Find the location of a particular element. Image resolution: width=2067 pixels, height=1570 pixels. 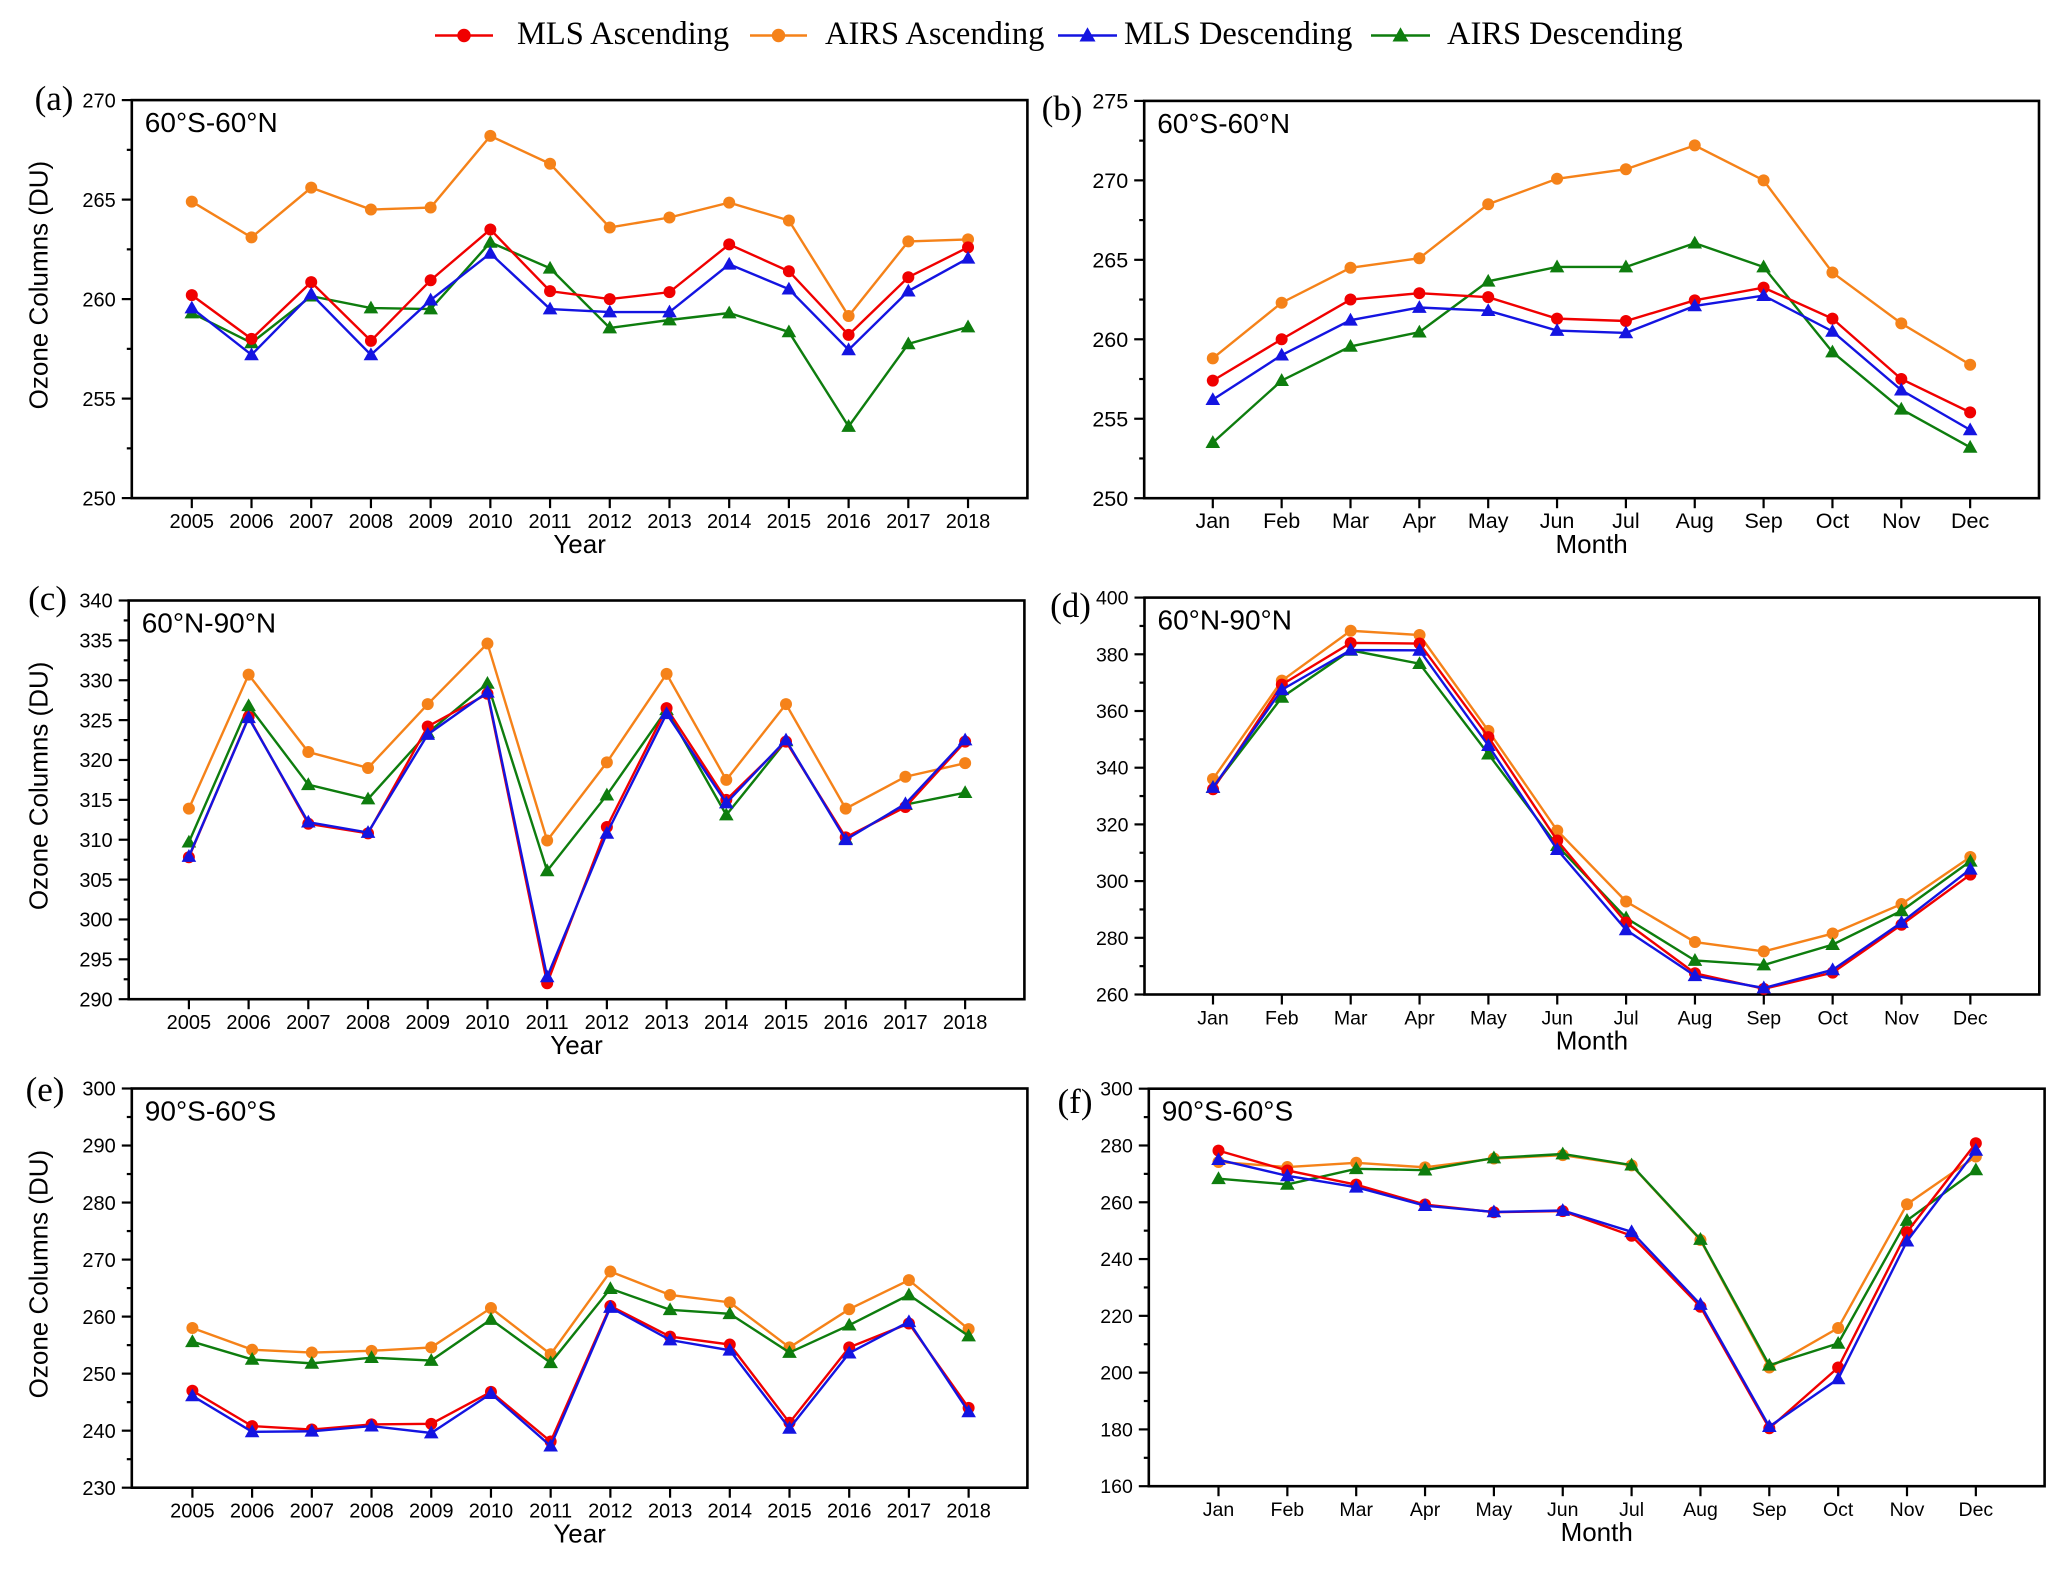

svg-text: 340 is located at coordinates (1112, 769).